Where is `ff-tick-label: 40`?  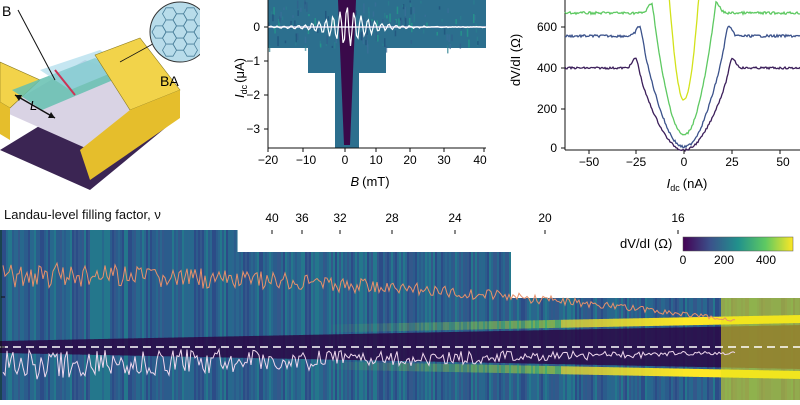
ff-tick-label: 40 is located at coordinates (272, 218).